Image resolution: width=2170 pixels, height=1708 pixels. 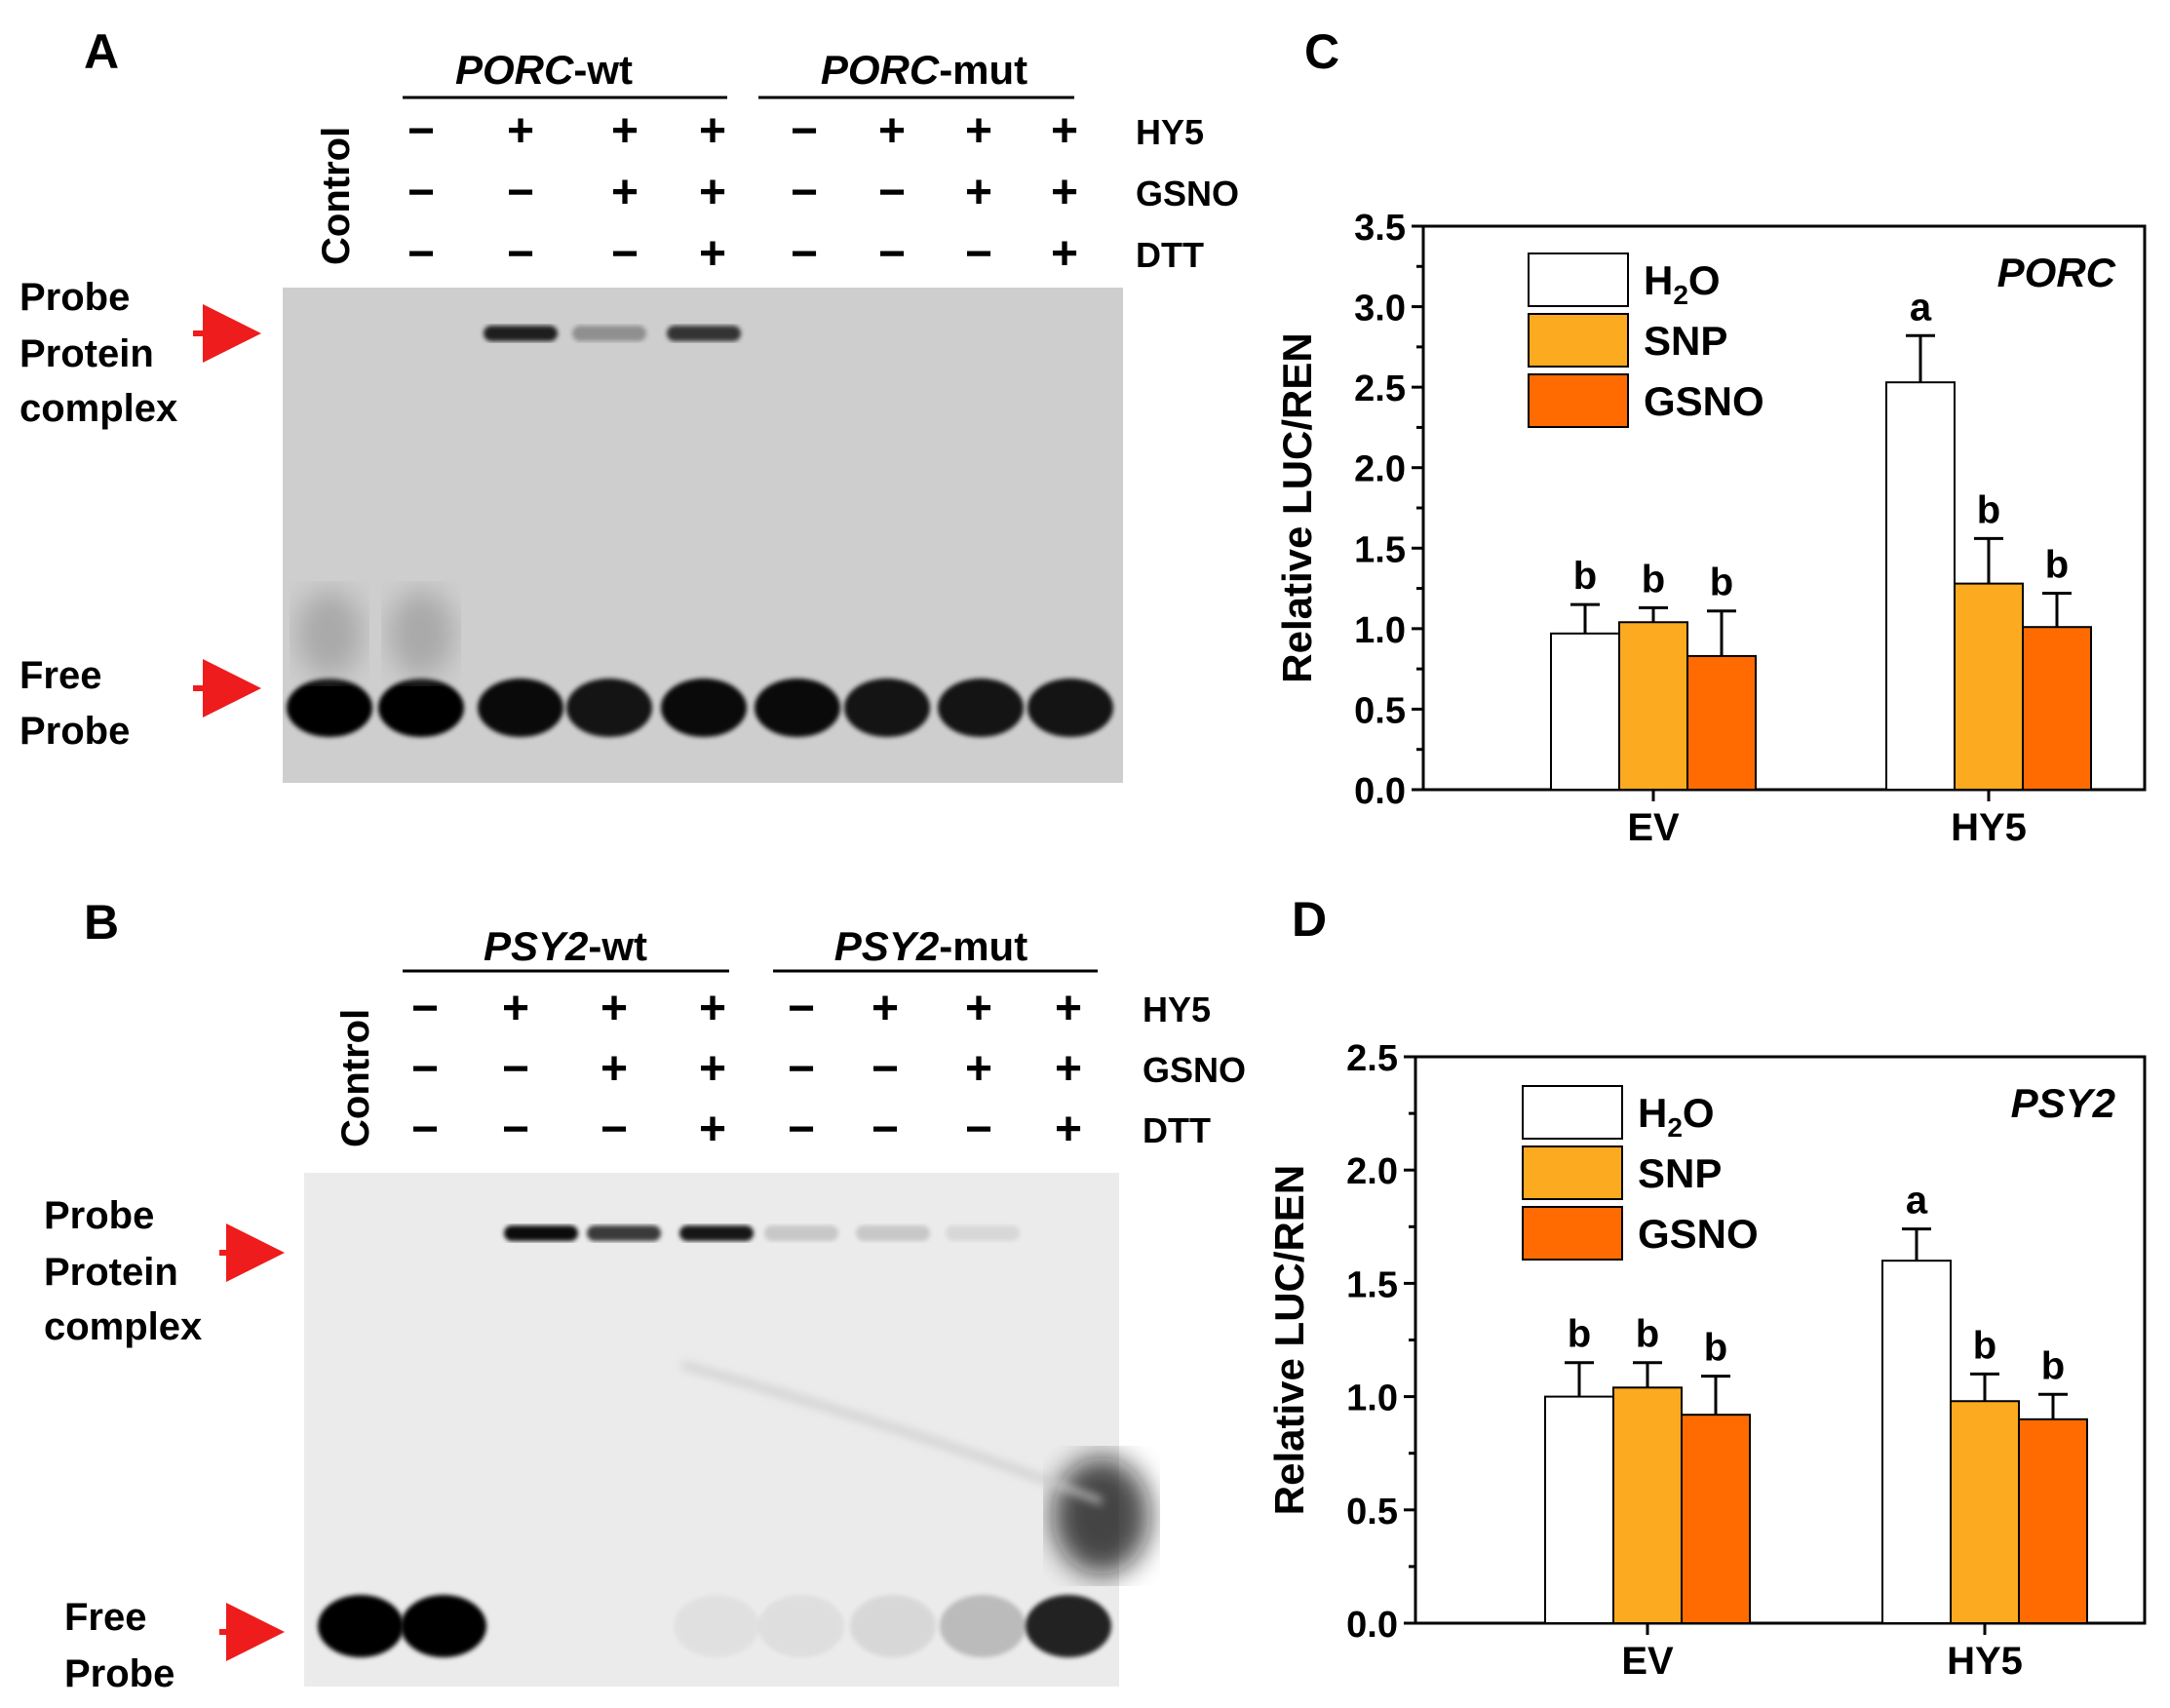 I want to click on row-label-dtt: DTT, so click(x=1170, y=255).